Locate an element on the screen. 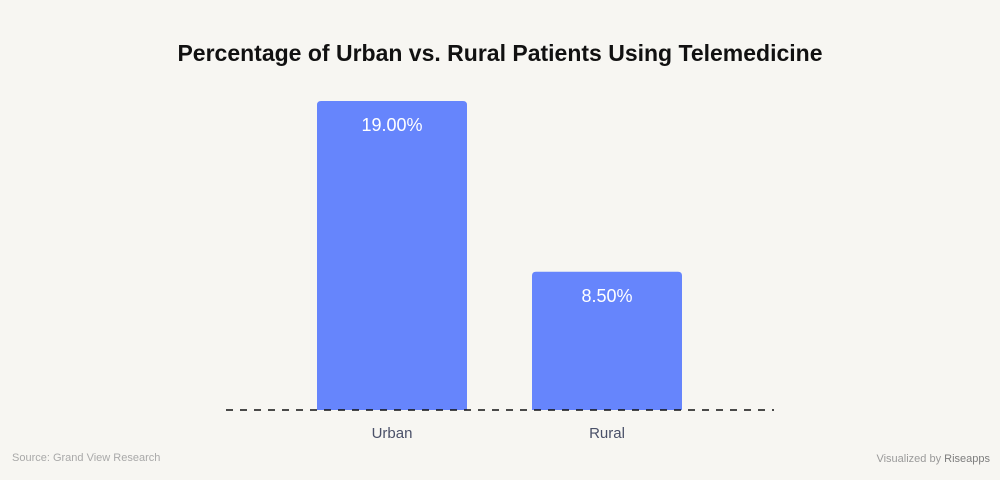  category-label-rural: Rural is located at coordinates (607, 433).